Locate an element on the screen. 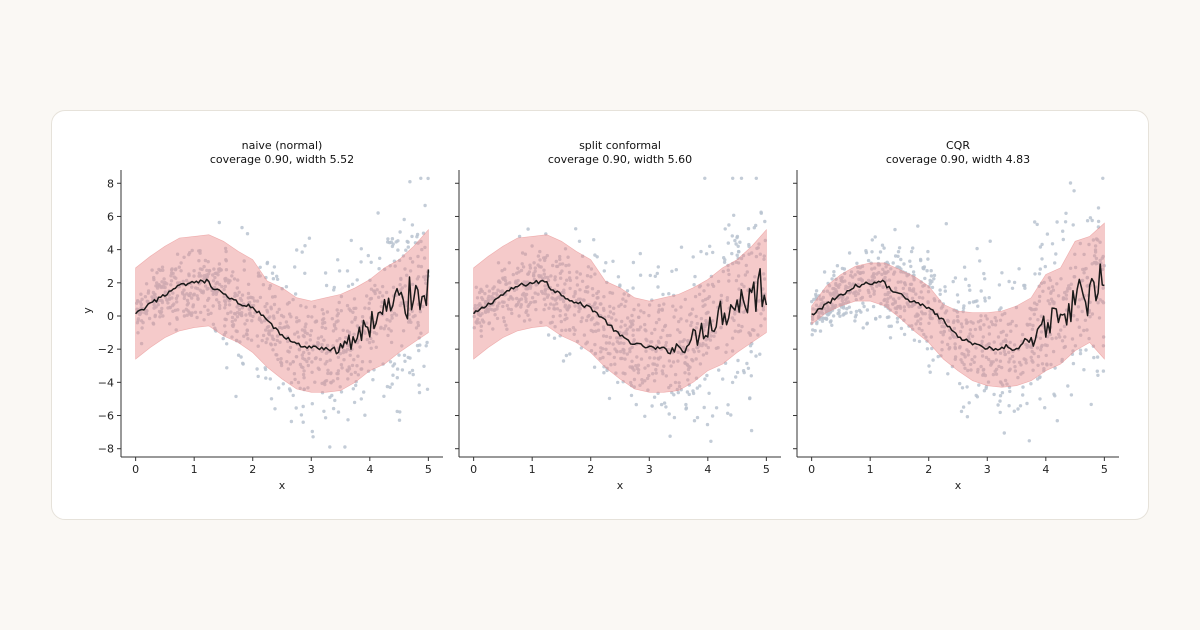 The image size is (1200, 630). y-tick-label: 6 is located at coordinates (110, 216).